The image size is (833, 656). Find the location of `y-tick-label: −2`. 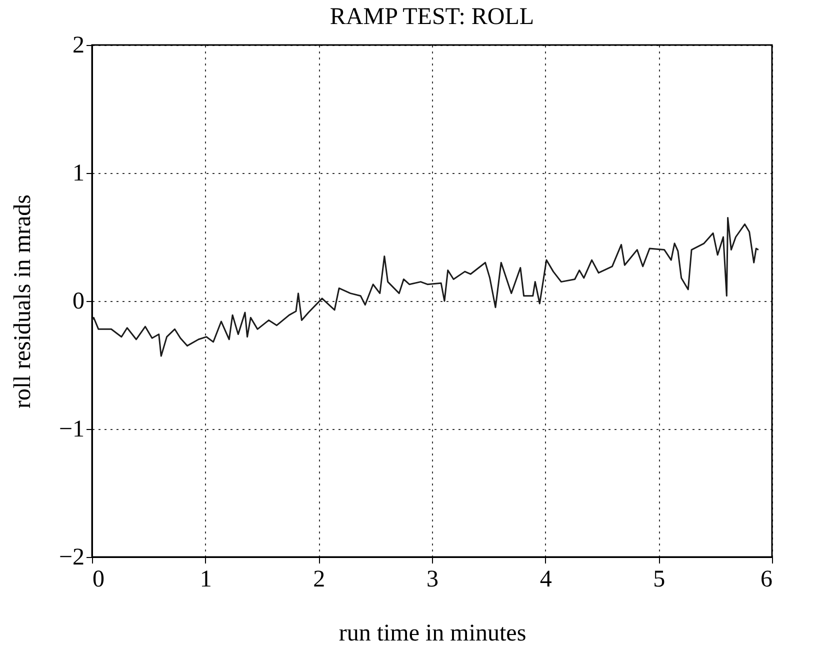

y-tick-label: −2 is located at coordinates (71, 557).